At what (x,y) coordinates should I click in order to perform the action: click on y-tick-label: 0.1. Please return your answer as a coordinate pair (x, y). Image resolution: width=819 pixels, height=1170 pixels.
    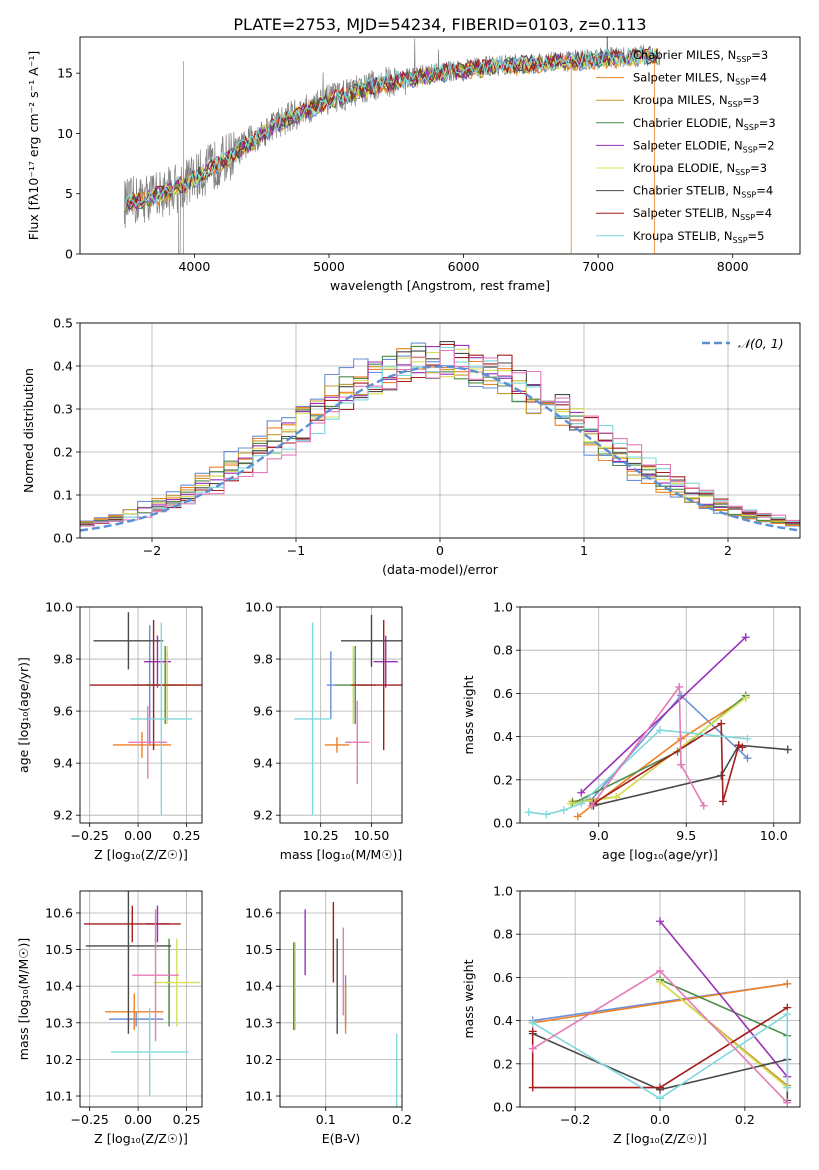
    Looking at the image, I should click on (63, 495).